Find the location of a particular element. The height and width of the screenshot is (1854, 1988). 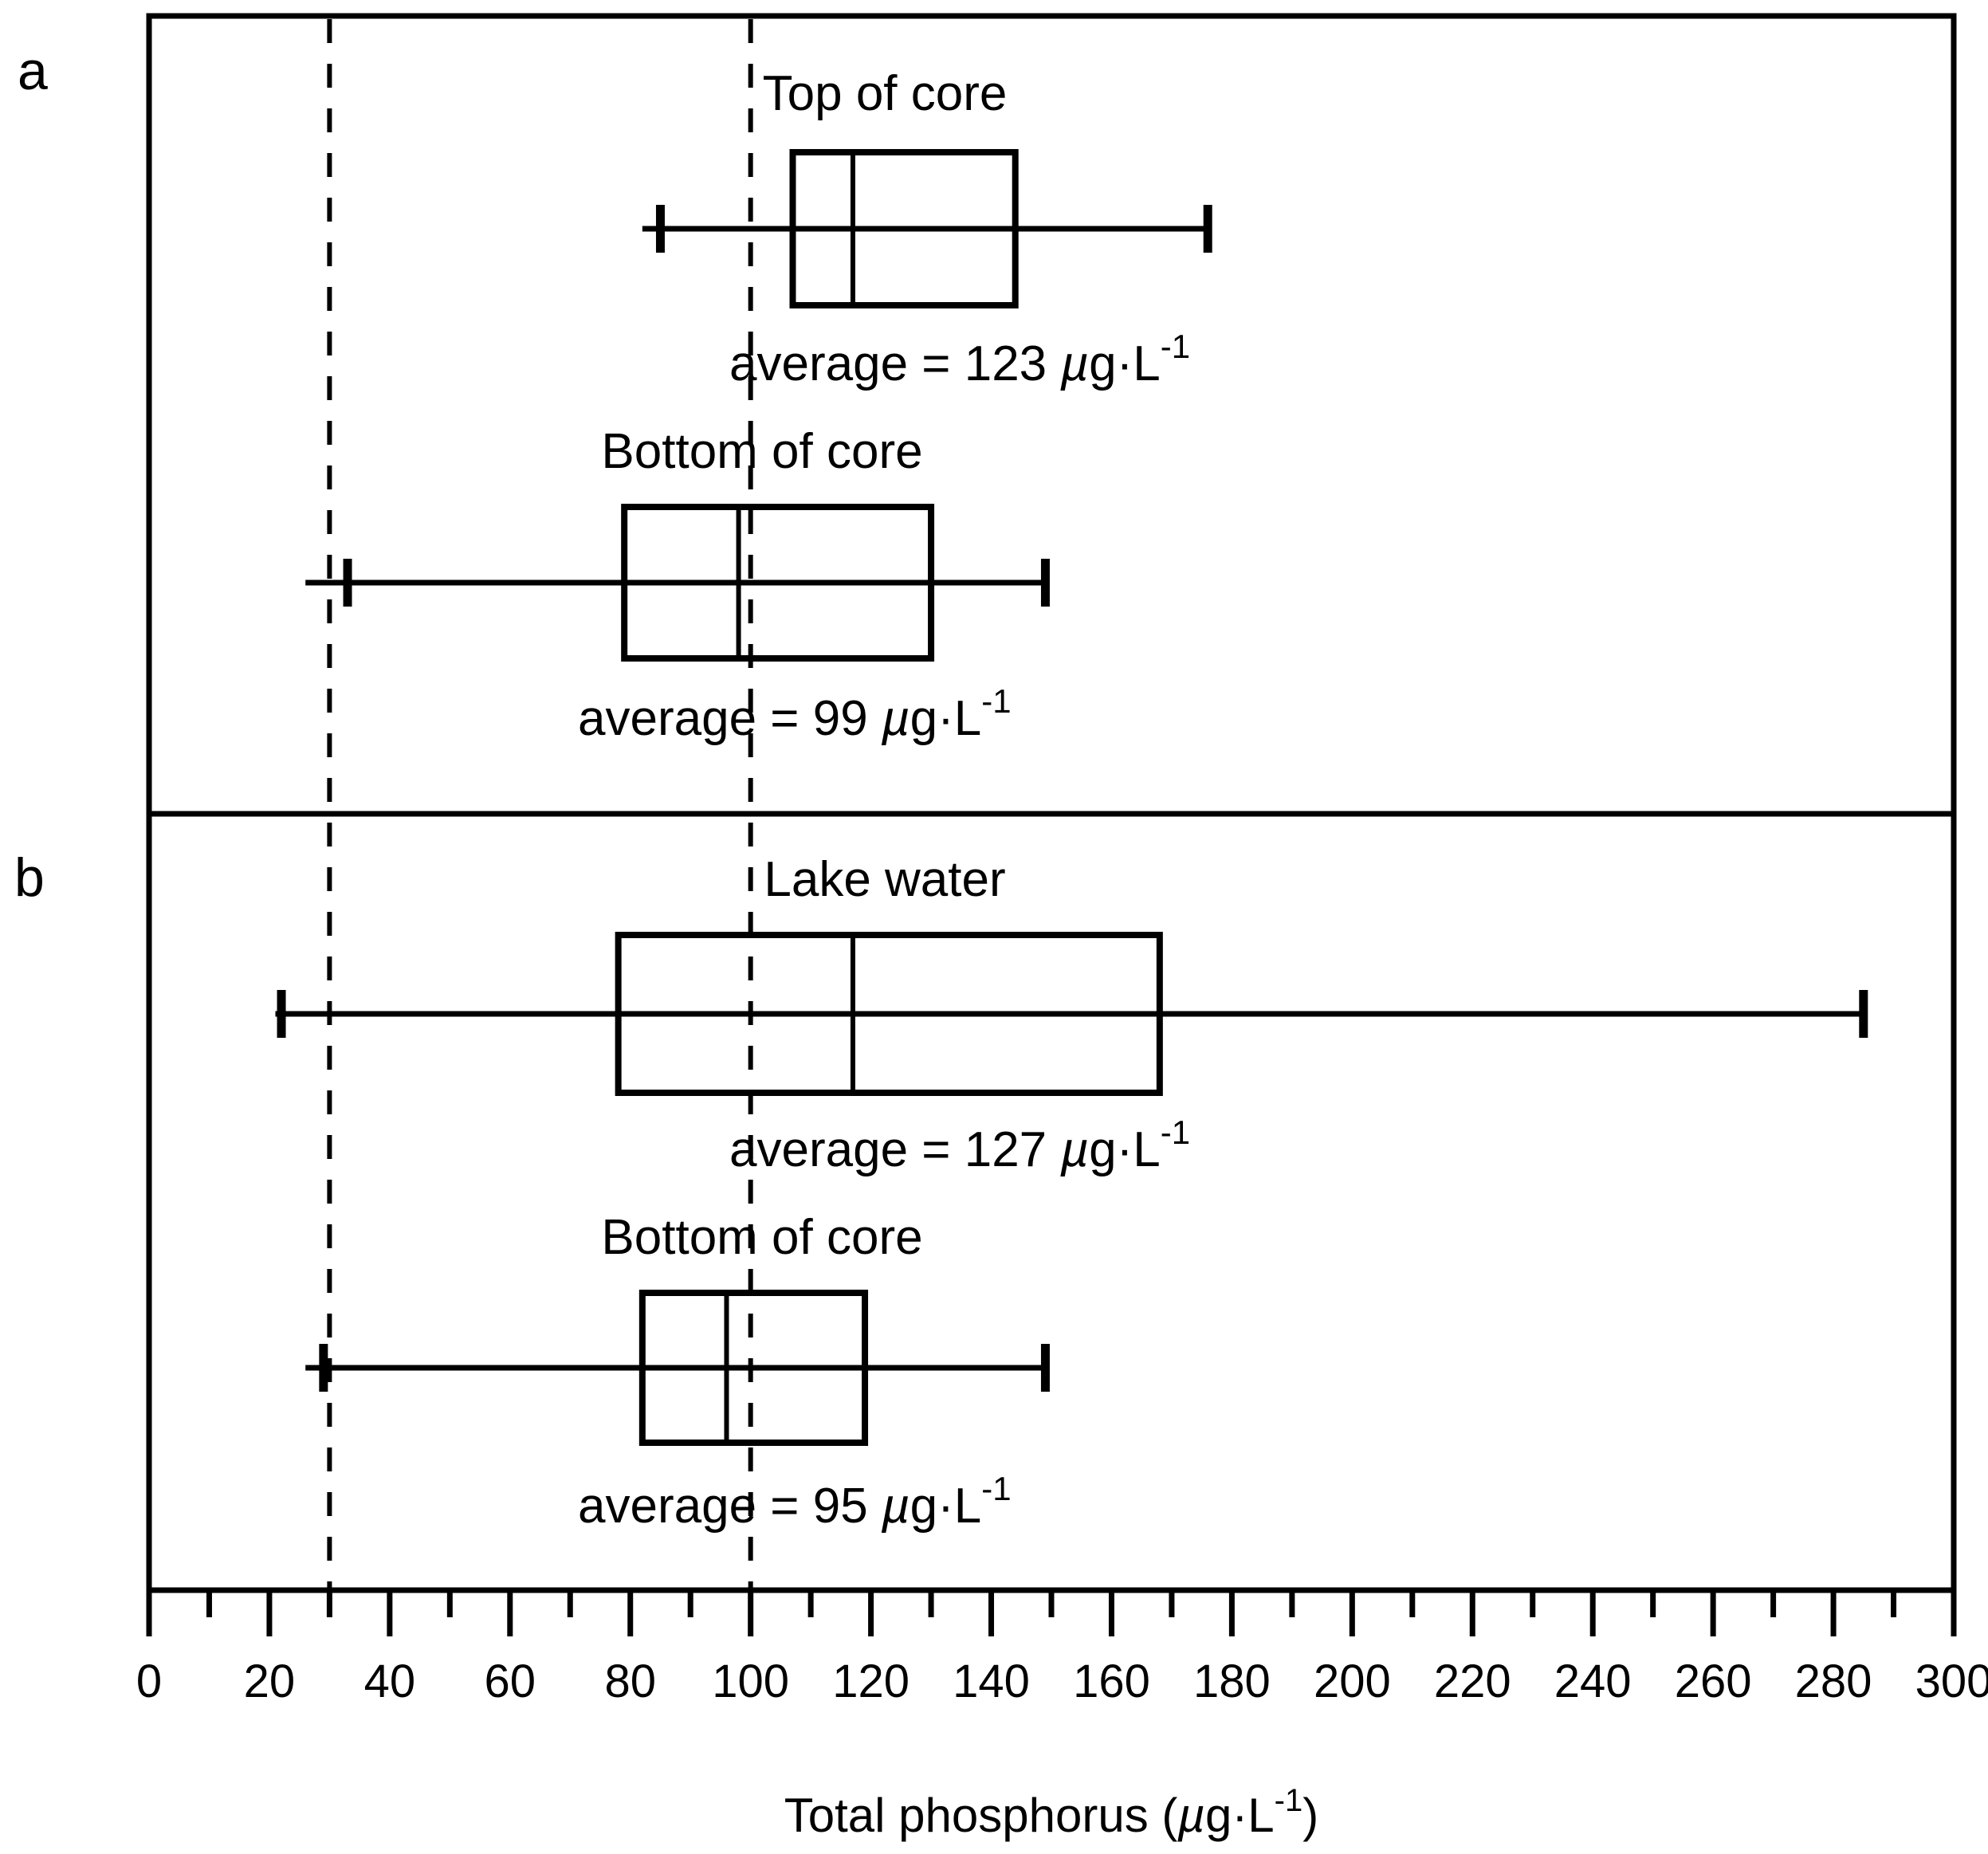

x-tick-label-180: 180 is located at coordinates (1232, 1681).